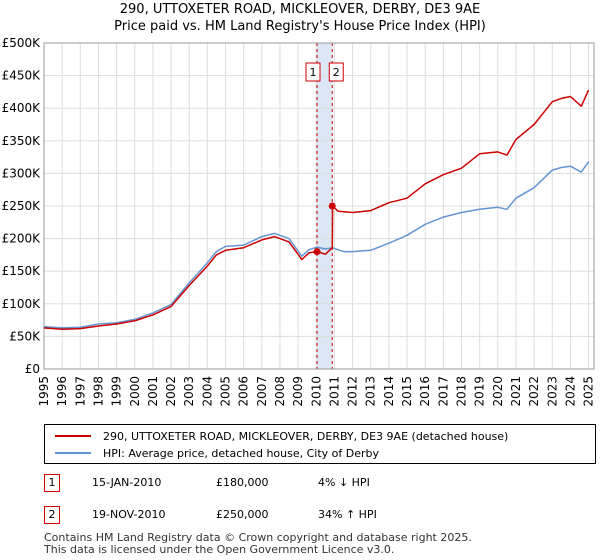 This screenshot has height=560, width=600. Describe the element at coordinates (52, 515) in the screenshot. I see `transaction-badge: 2` at that location.